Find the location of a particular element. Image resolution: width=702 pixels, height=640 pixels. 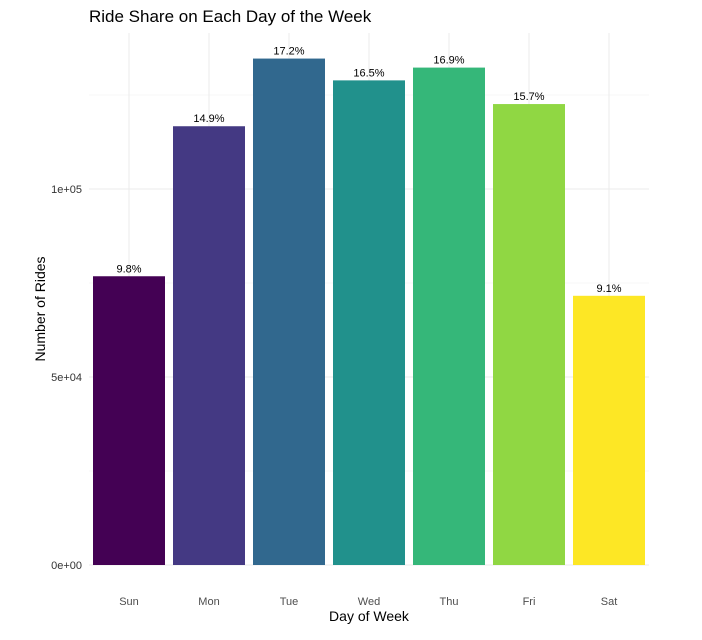

bar-sat is located at coordinates (609, 430).